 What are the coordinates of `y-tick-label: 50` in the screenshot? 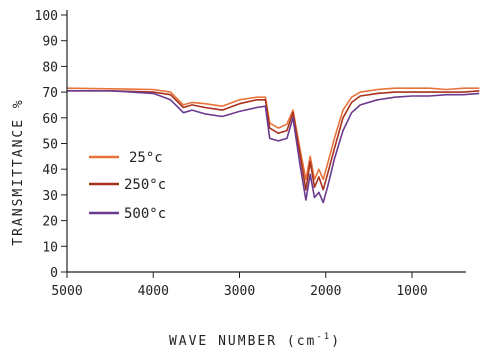 It's located at (50, 145).